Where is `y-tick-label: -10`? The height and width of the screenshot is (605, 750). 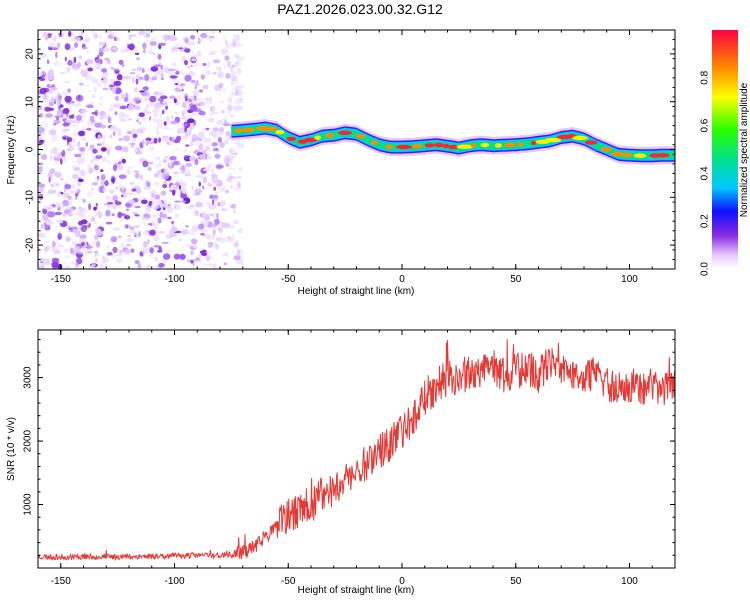 y-tick-label: -10 is located at coordinates (30, 197).